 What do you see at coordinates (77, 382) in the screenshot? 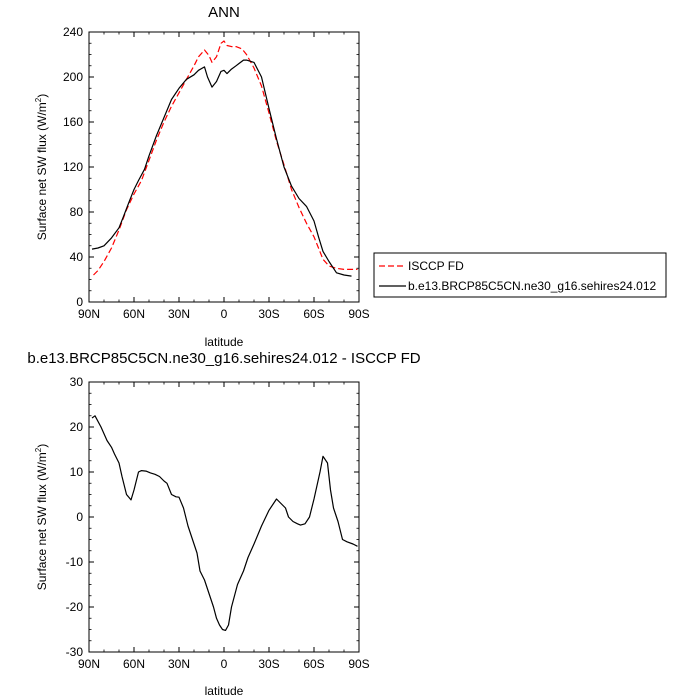
I see `chart-bottom-y-tick-label: 30` at bounding box center [77, 382].